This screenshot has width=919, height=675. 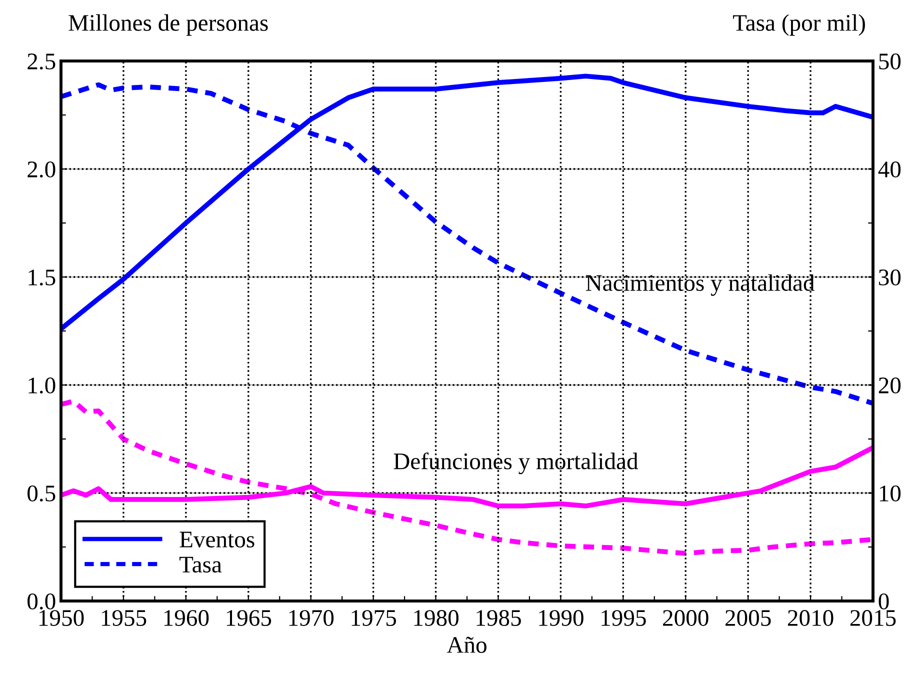 I want to click on legend-label: Tasa, so click(x=200, y=564).